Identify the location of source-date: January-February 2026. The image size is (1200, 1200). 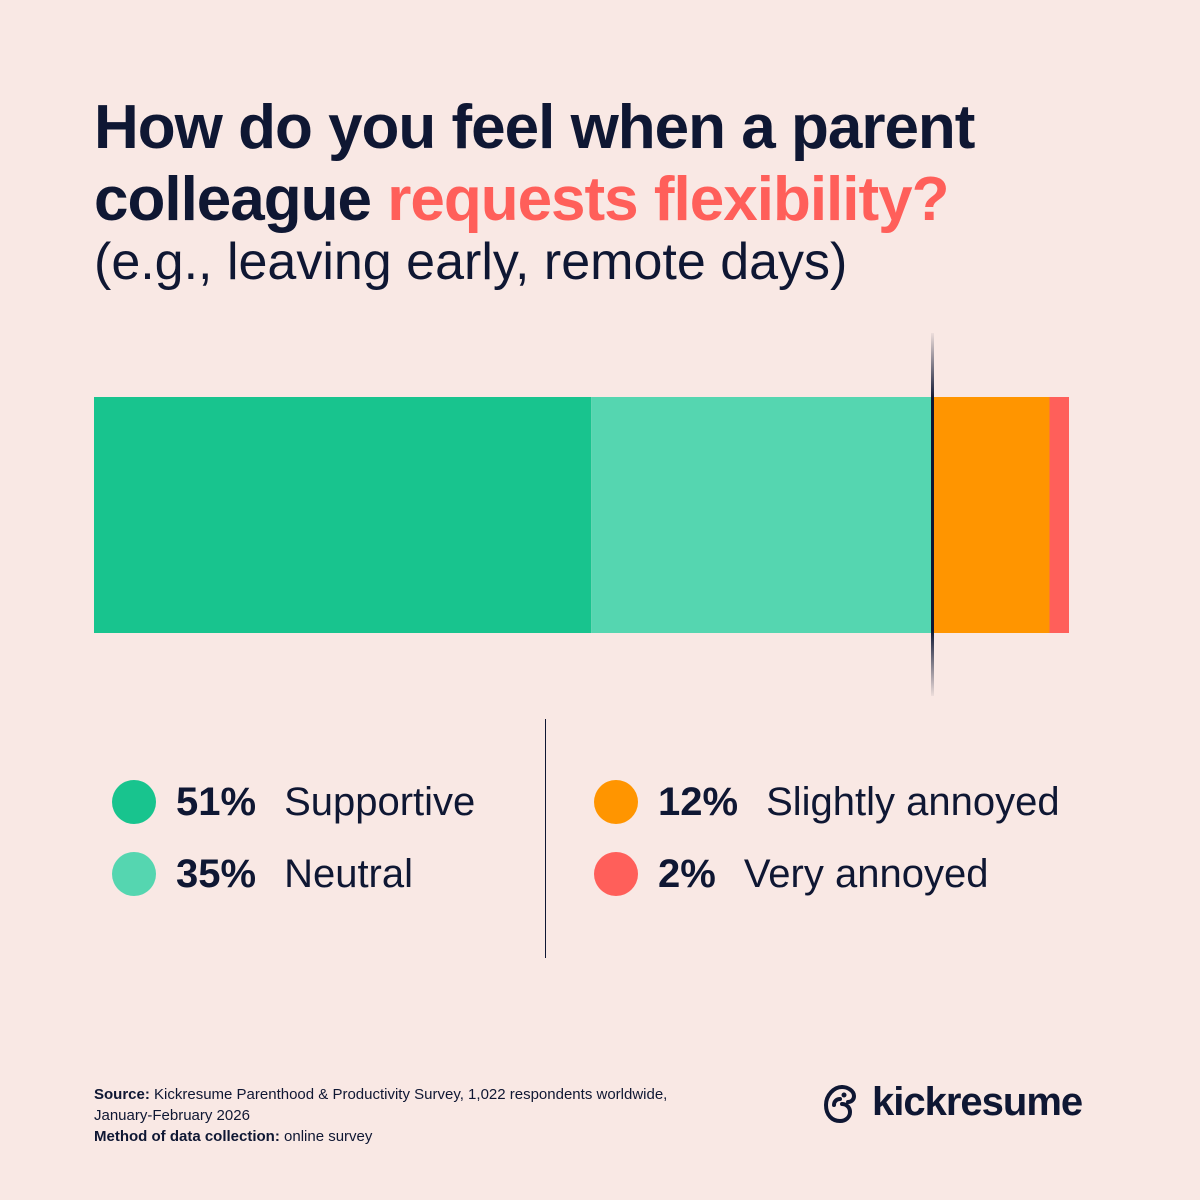
(172, 1115).